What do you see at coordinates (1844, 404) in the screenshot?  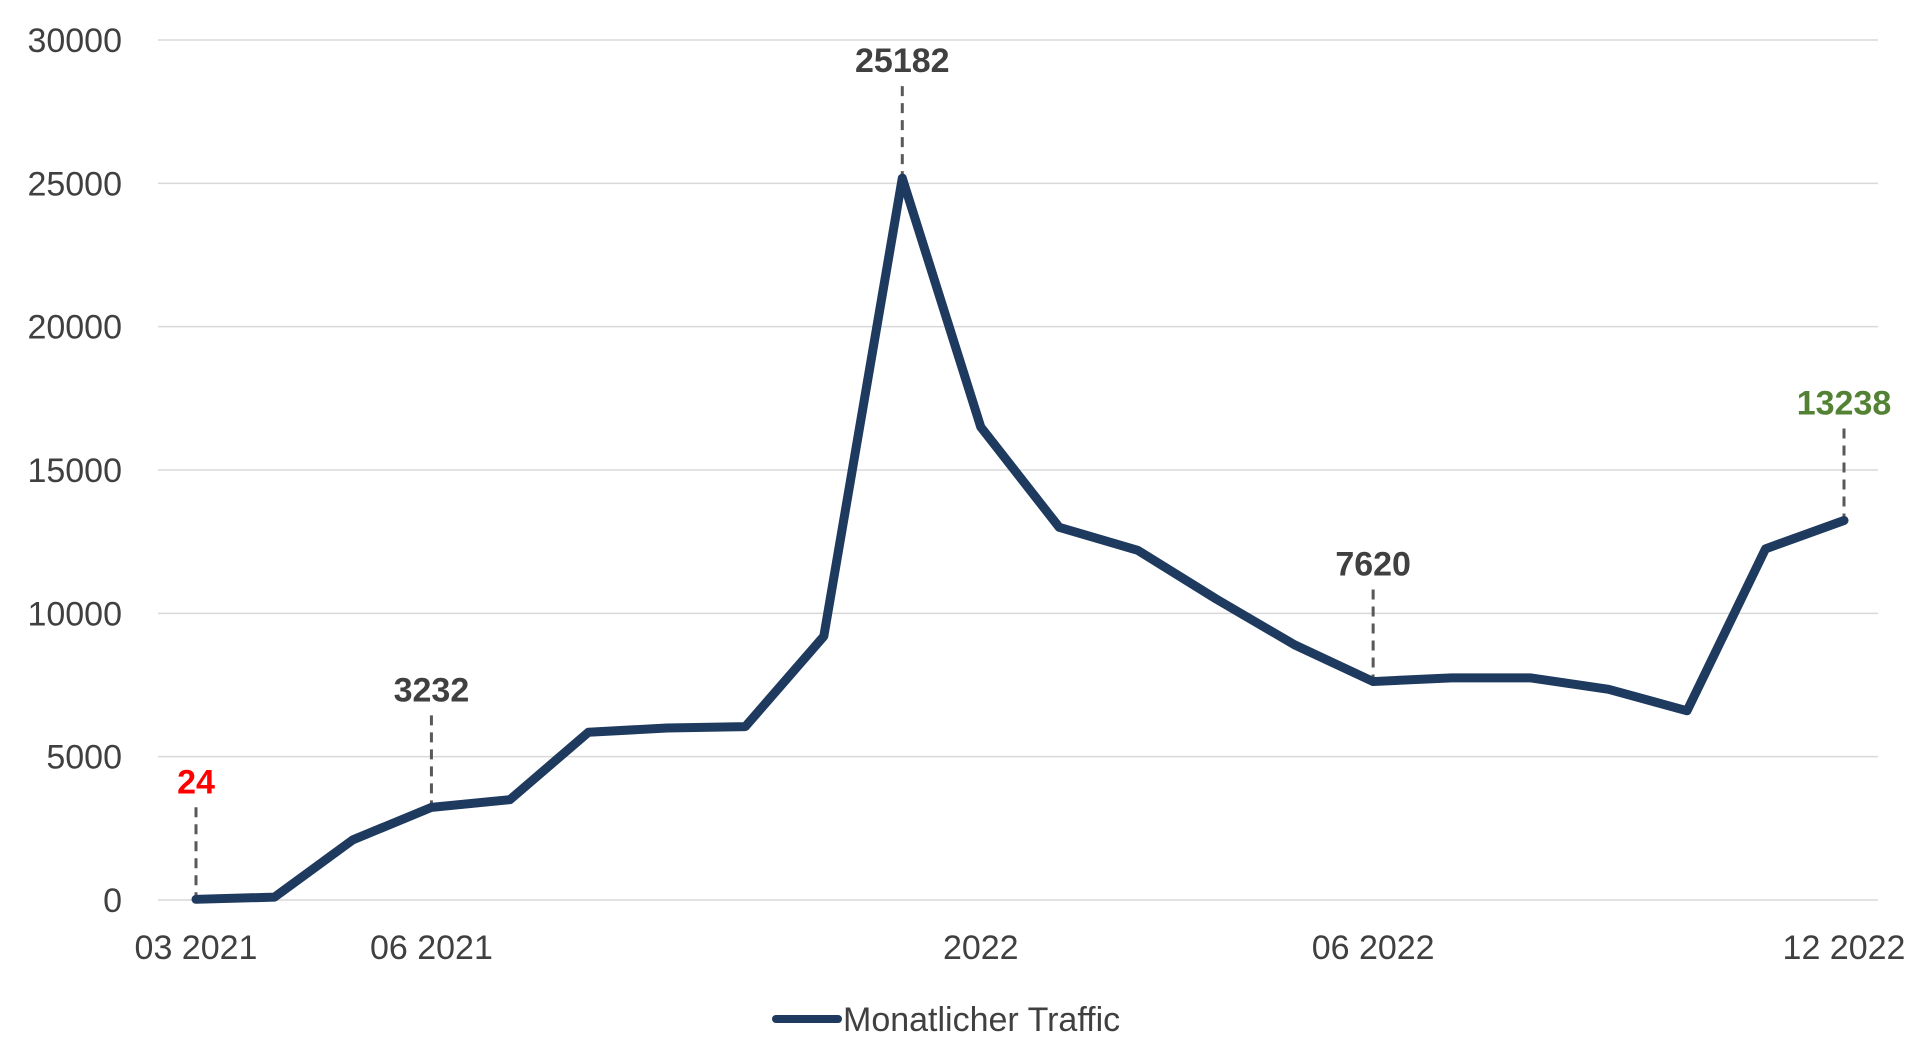 I see `data-label: 13238` at bounding box center [1844, 404].